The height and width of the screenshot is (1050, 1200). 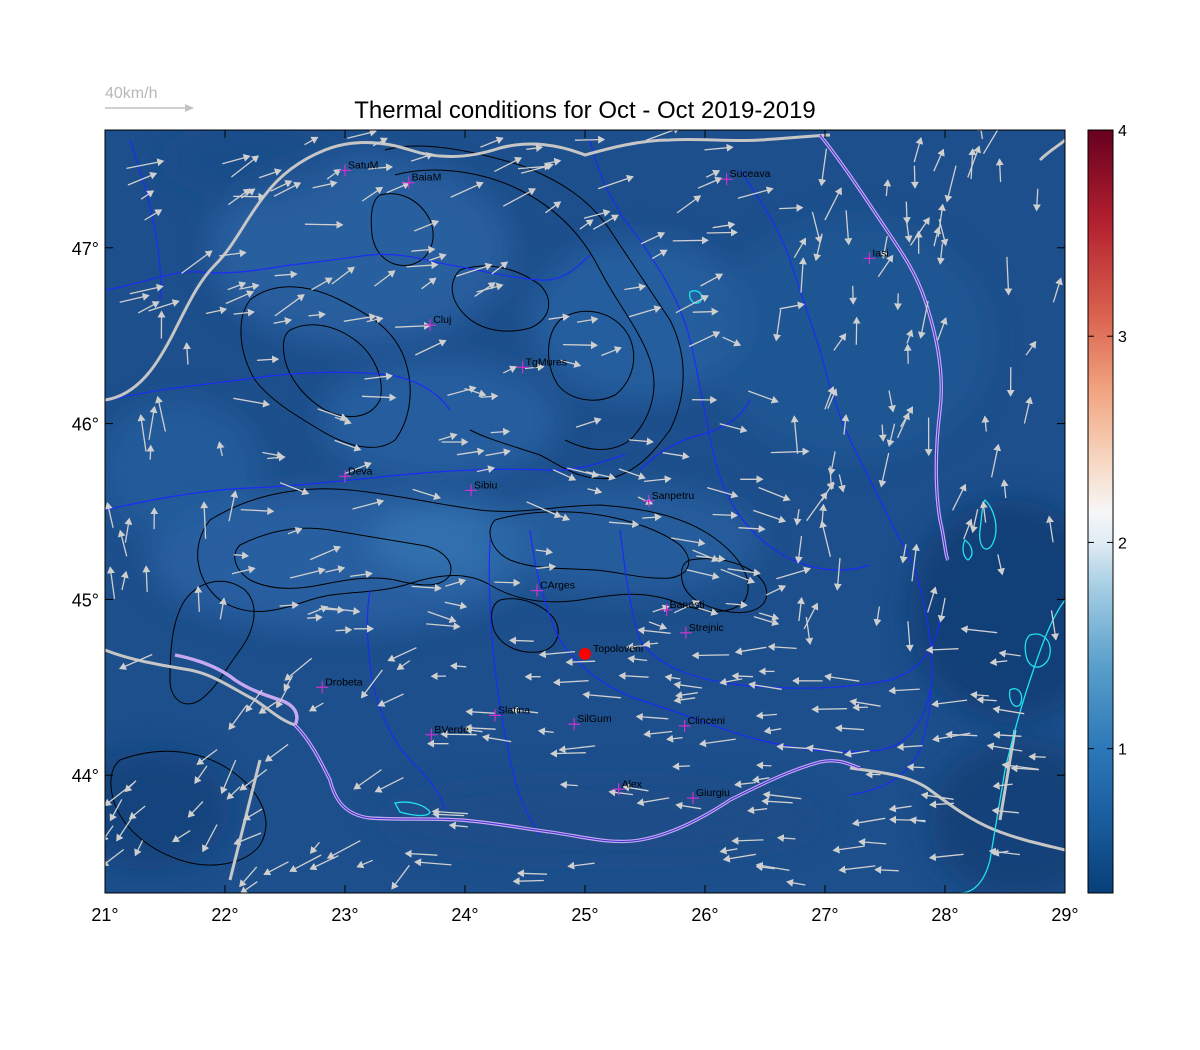 I want to click on city-label: TgMures, so click(x=546, y=362).